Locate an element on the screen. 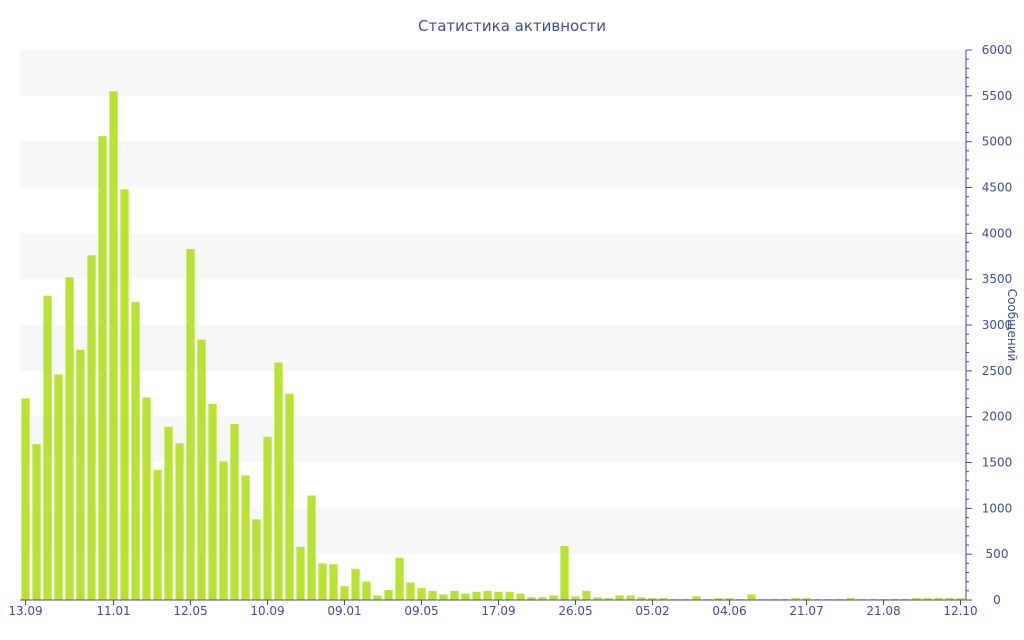 This screenshot has width=1024, height=640. y-tick-label: 4000 is located at coordinates (997, 233).